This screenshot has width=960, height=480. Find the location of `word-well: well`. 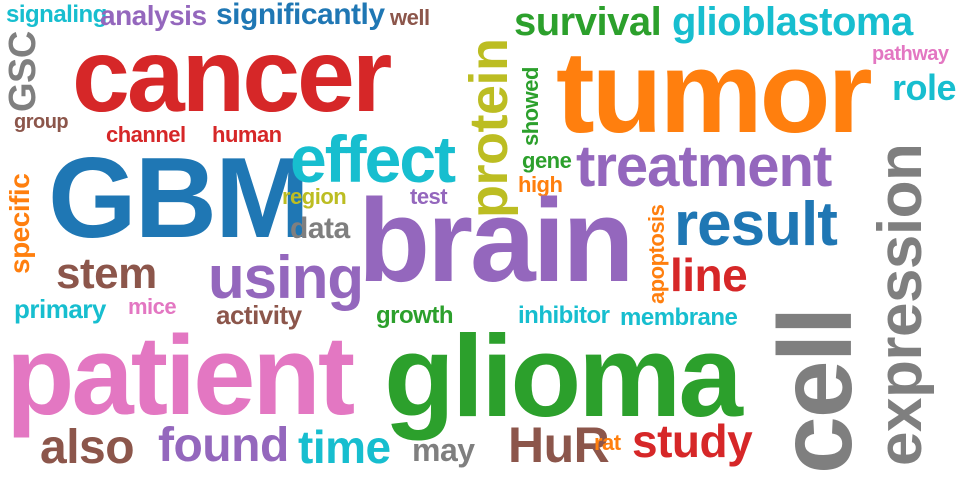

word-well: well is located at coordinates (410, 17).